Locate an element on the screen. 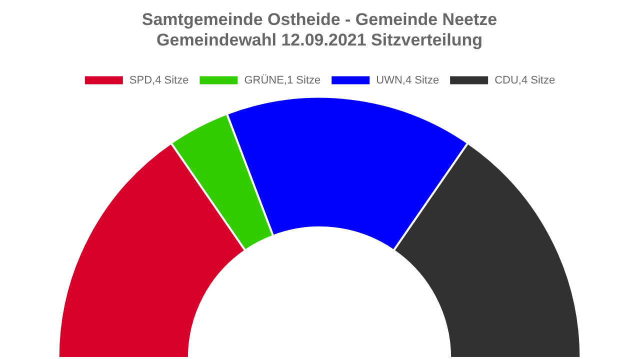 This screenshot has width=639, height=359. legend-label: SPD,4 Sitze is located at coordinates (159, 80).